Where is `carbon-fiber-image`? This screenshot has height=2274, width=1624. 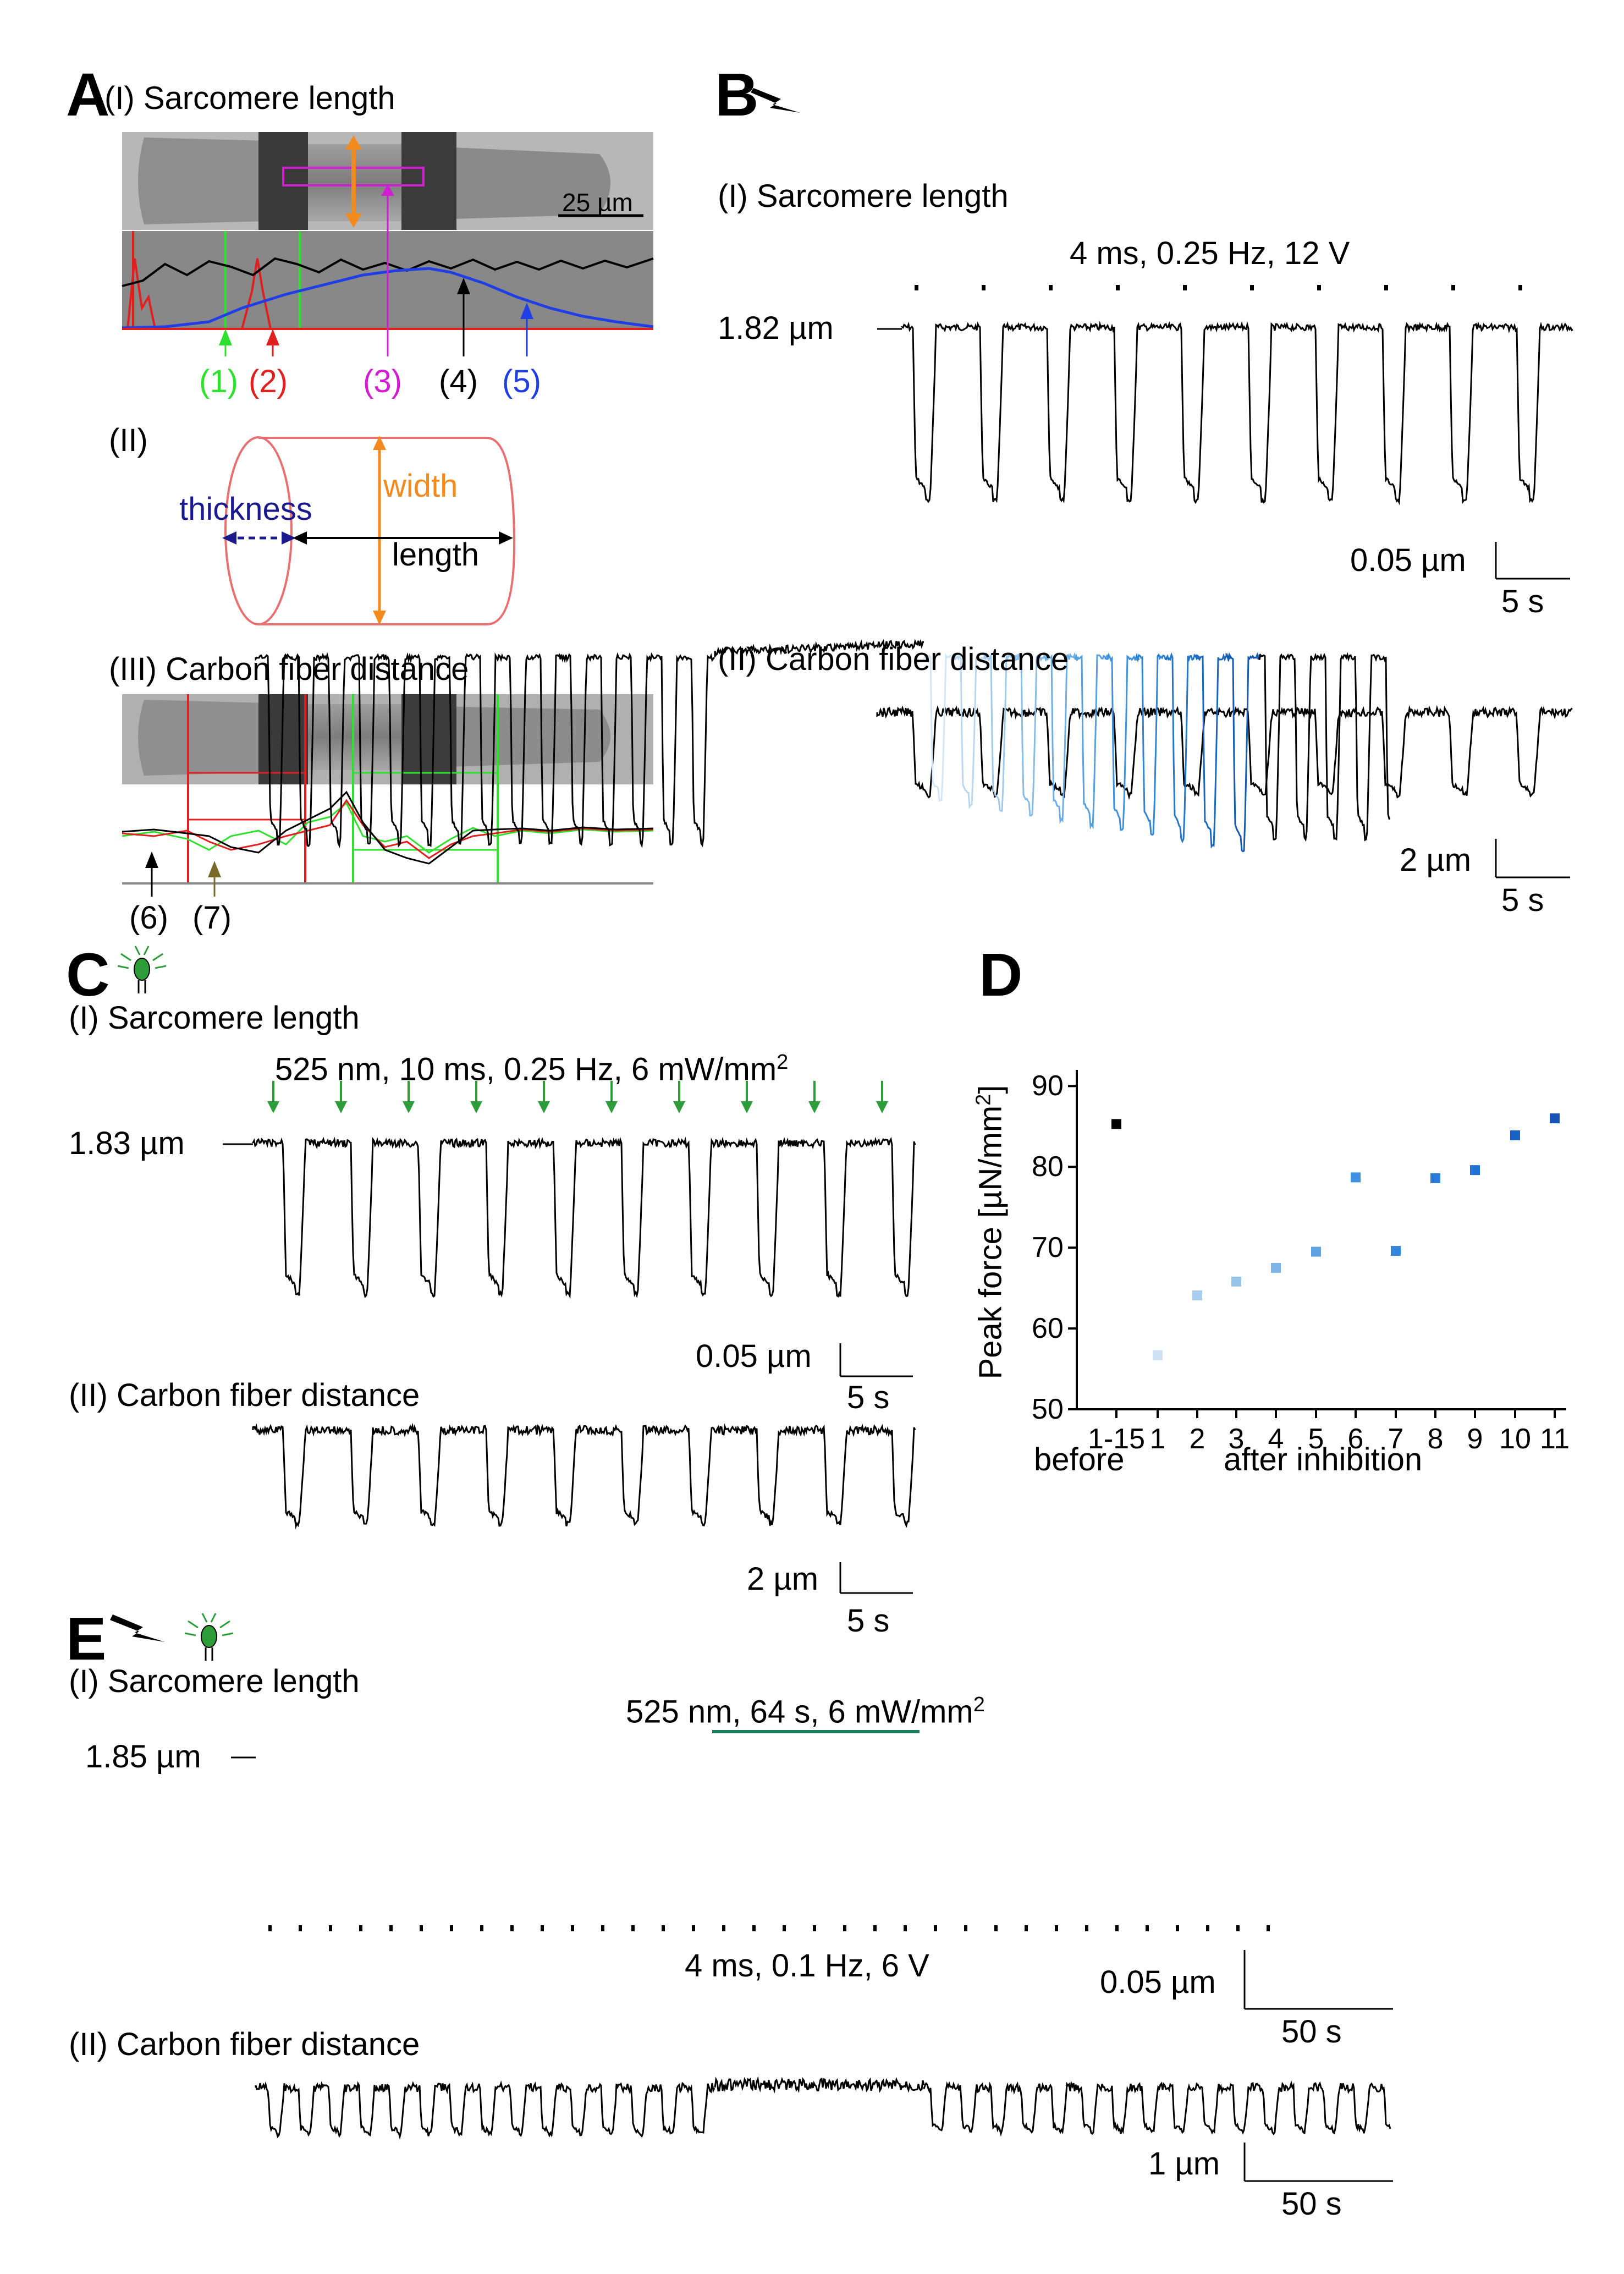 carbon-fiber-image is located at coordinates (387, 788).